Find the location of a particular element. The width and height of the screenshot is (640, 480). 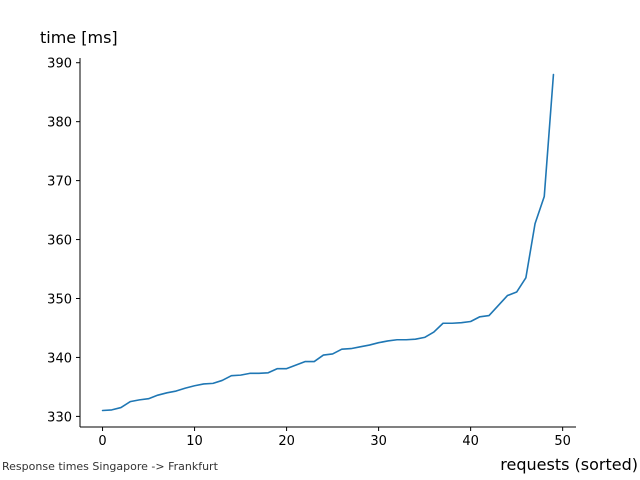

x-tick-label: 20 is located at coordinates (286, 441).